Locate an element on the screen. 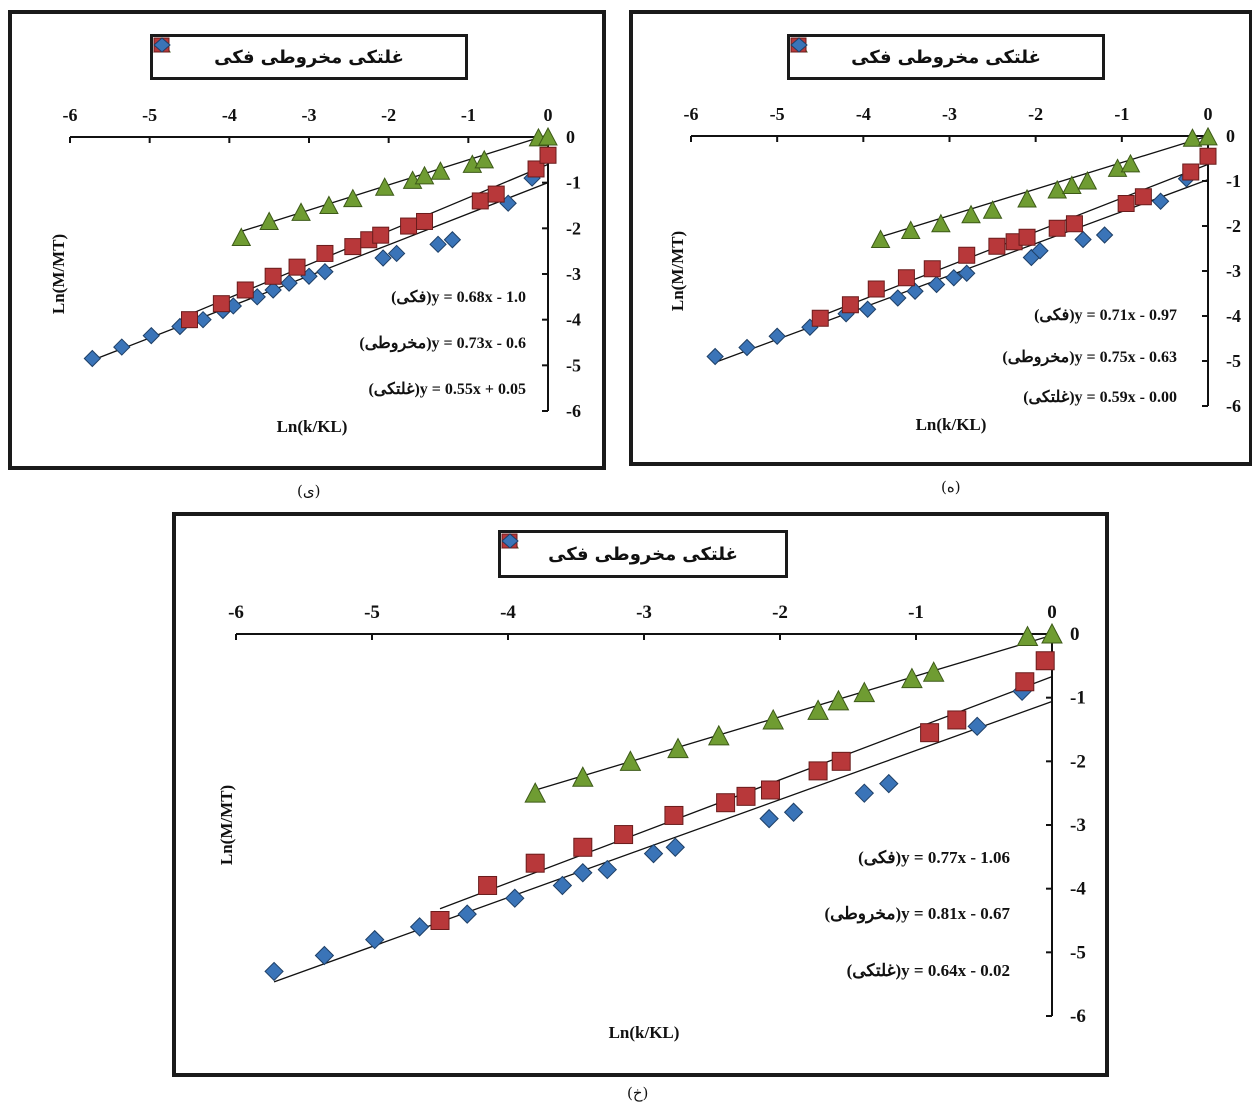  x-axis-label: Ln(k/KL) is located at coordinates (644, 1032).